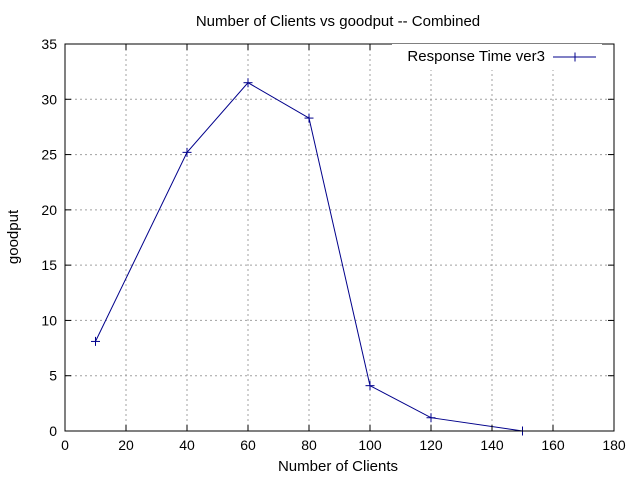 The image size is (640, 485). What do you see at coordinates (49, 44) in the screenshot?
I see `y-tick-label: 35` at bounding box center [49, 44].